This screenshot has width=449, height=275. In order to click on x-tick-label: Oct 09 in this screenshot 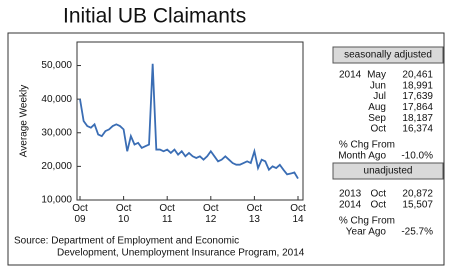, I will do `click(80, 214)`.